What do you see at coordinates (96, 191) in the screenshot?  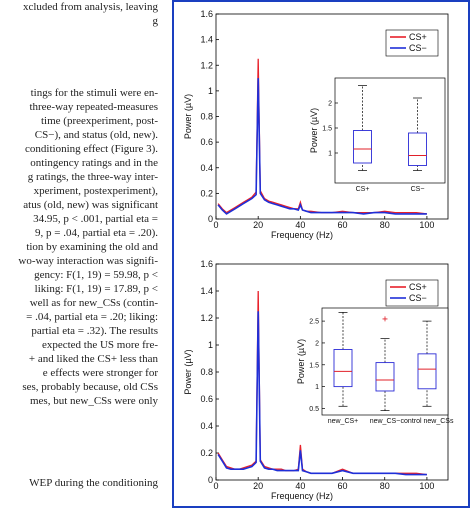 I see `text-line: xperiment, postexperiment),` at bounding box center [96, 191].